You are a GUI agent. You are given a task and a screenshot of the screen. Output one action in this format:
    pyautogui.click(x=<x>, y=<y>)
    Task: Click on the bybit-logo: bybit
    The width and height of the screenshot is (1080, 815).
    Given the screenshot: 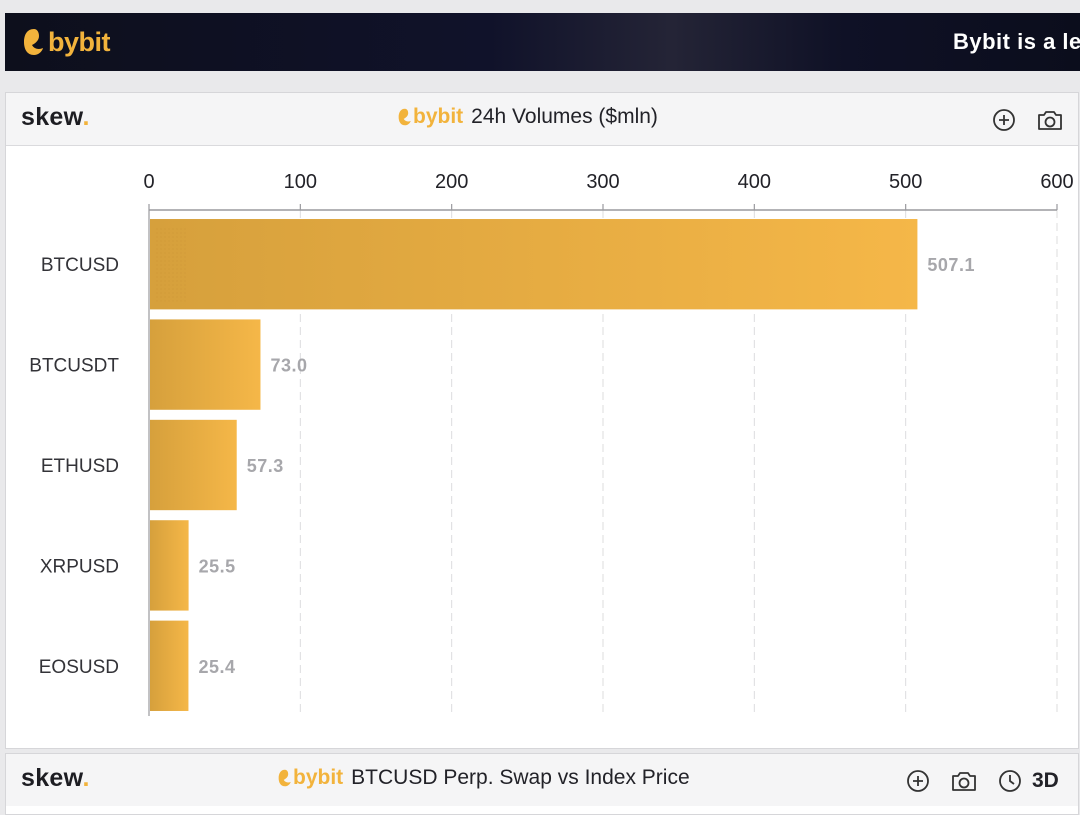 What is the action you would take?
    pyautogui.click(x=67, y=42)
    